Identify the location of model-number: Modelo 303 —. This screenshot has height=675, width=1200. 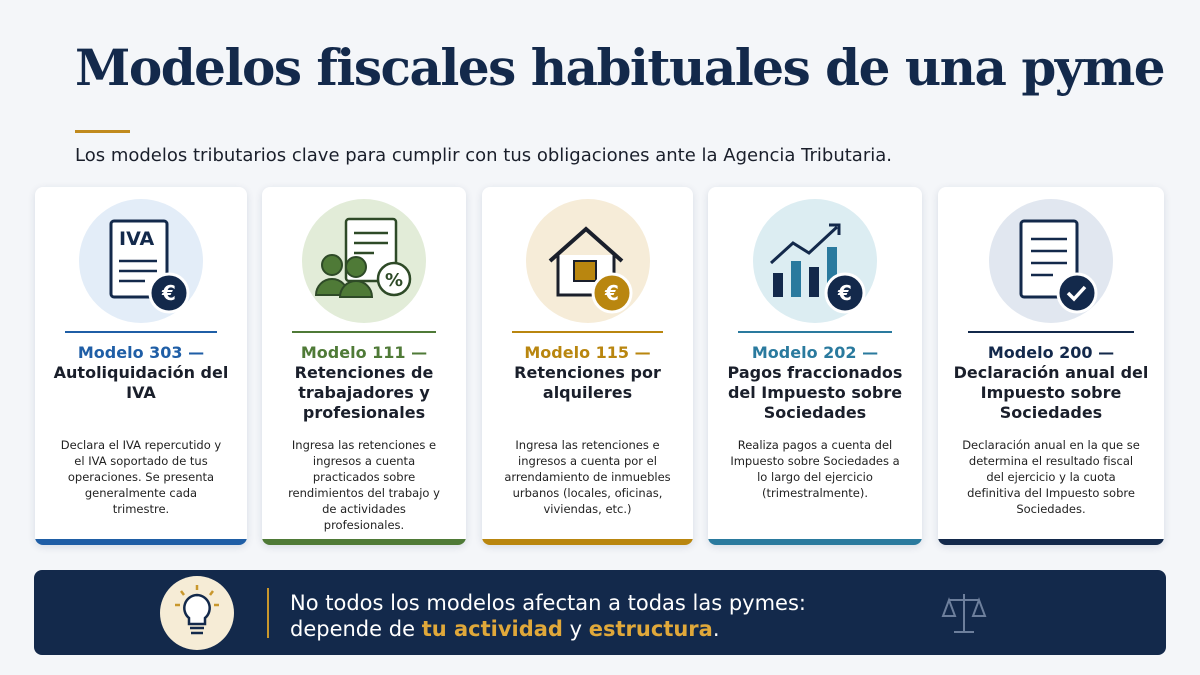
(141, 352).